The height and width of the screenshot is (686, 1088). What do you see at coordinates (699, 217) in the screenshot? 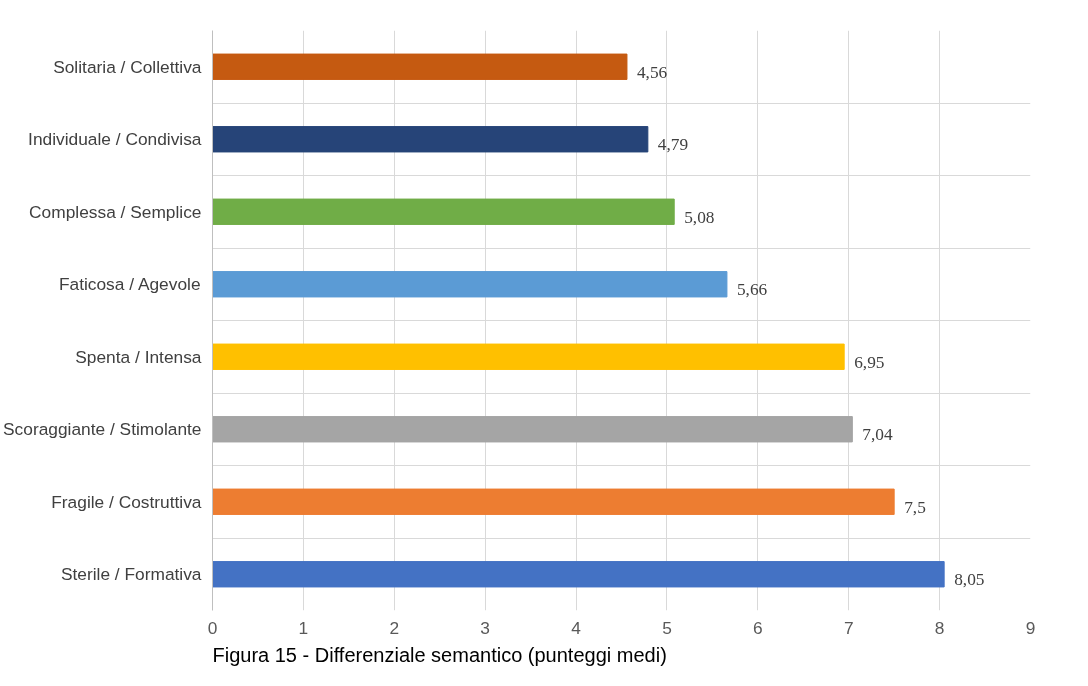
I see `data-label: 5,08` at bounding box center [699, 217].